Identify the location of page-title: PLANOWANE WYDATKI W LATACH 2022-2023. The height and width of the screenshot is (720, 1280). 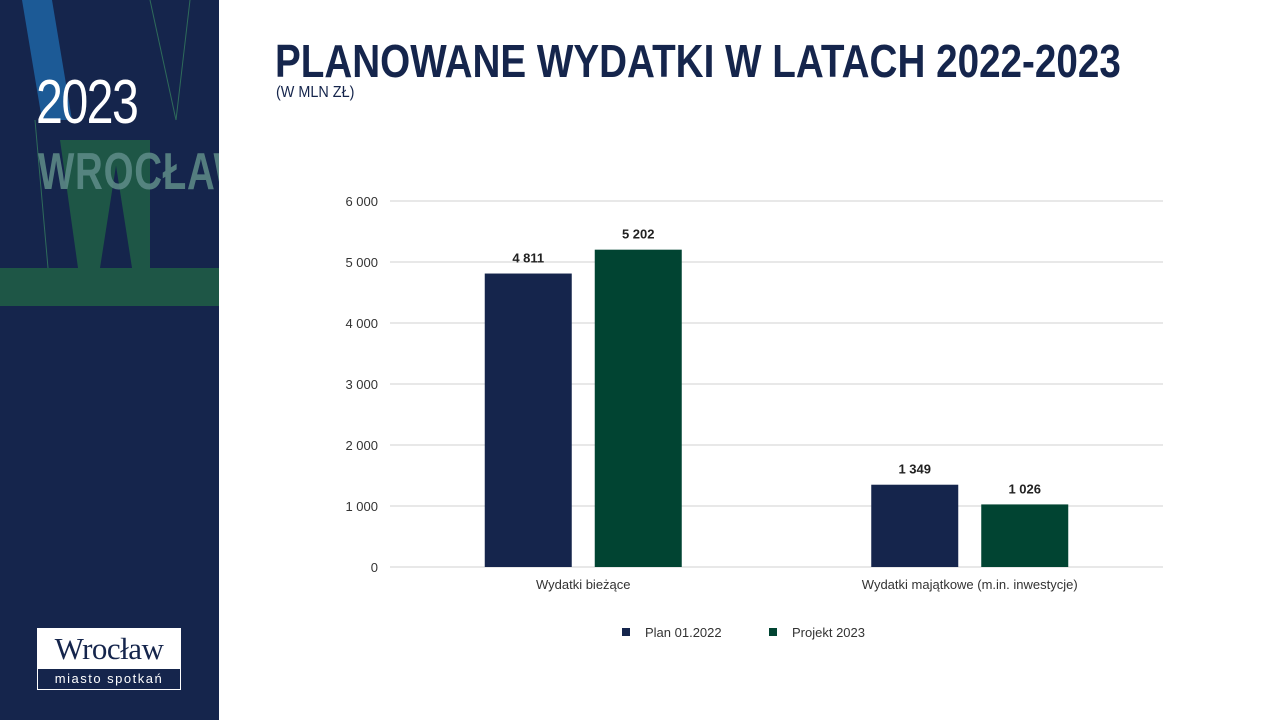
(698, 61).